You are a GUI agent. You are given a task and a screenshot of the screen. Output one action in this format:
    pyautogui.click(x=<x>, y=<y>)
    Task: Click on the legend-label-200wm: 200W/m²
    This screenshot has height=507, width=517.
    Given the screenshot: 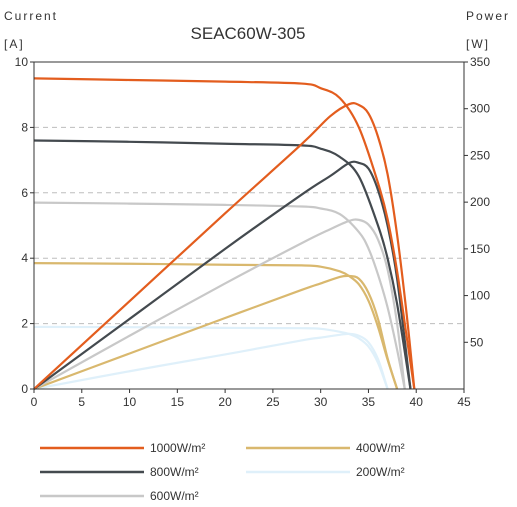 What is the action you would take?
    pyautogui.click(x=380, y=472)
    